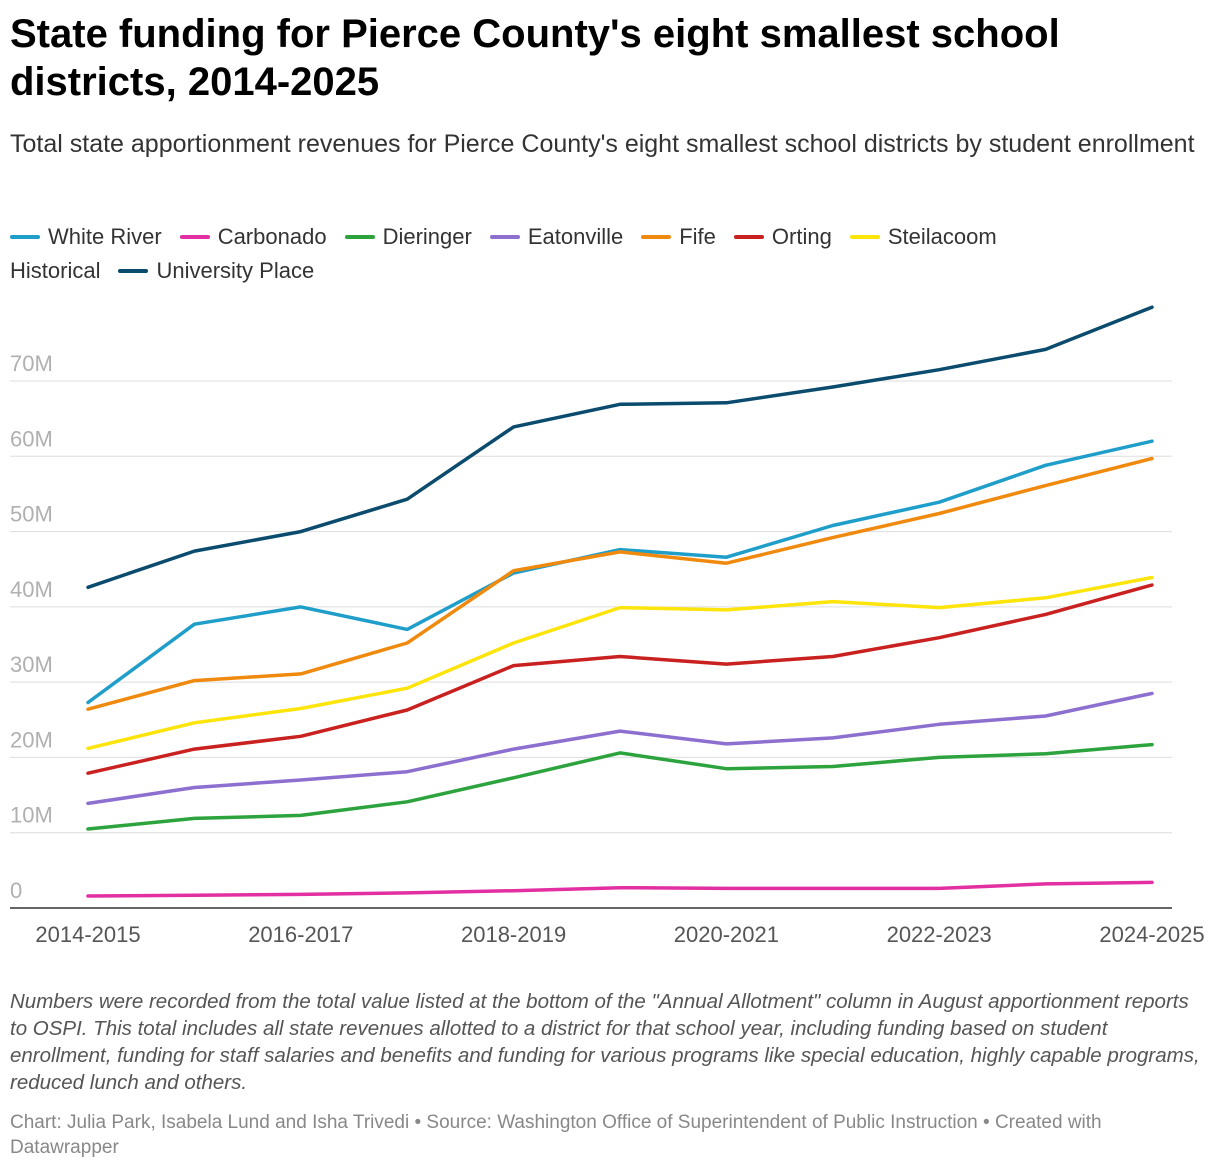 The image size is (1220, 1174). Describe the element at coordinates (31, 438) in the screenshot. I see `y-tick-label: 60M` at that location.